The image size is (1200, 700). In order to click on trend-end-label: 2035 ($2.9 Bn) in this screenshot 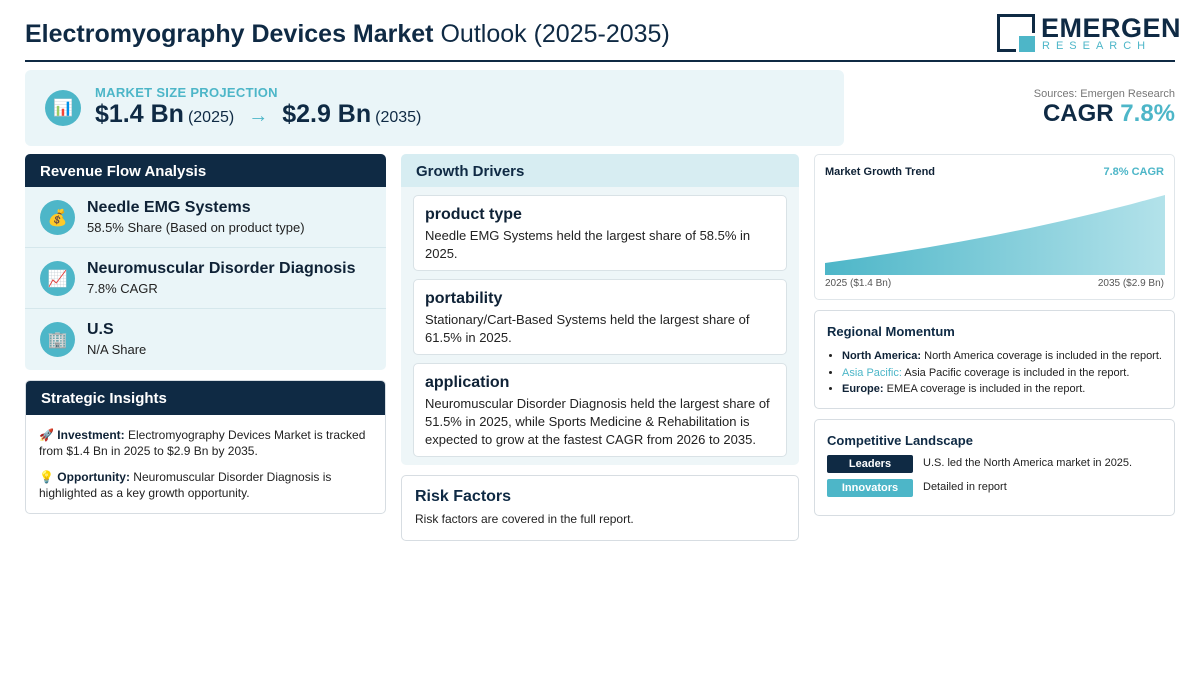, I will do `click(1130, 283)`.